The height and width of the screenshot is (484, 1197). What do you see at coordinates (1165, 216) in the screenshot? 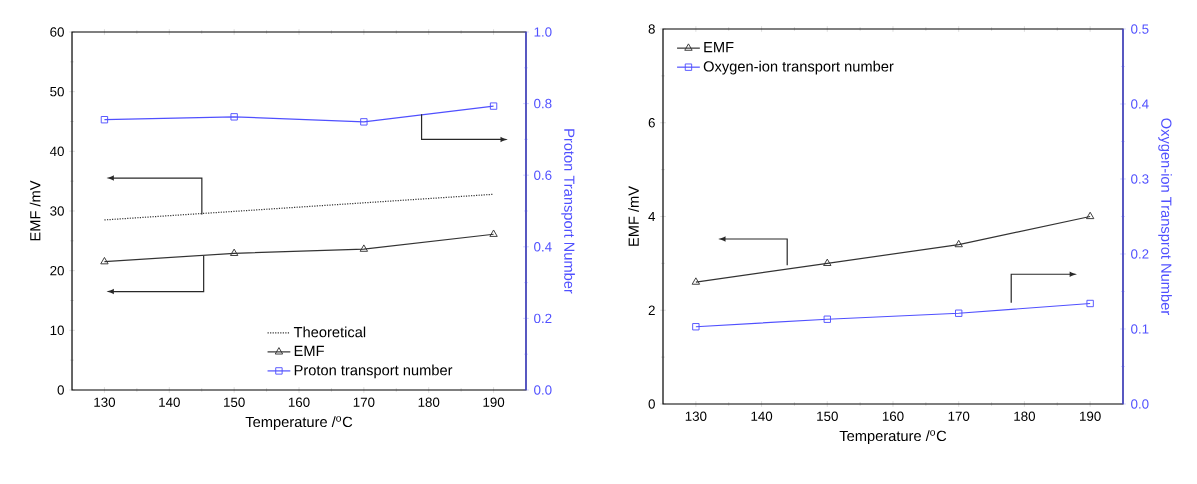
I see `y2-axis-title: Oxygen-ion Transprot Number` at bounding box center [1165, 216].